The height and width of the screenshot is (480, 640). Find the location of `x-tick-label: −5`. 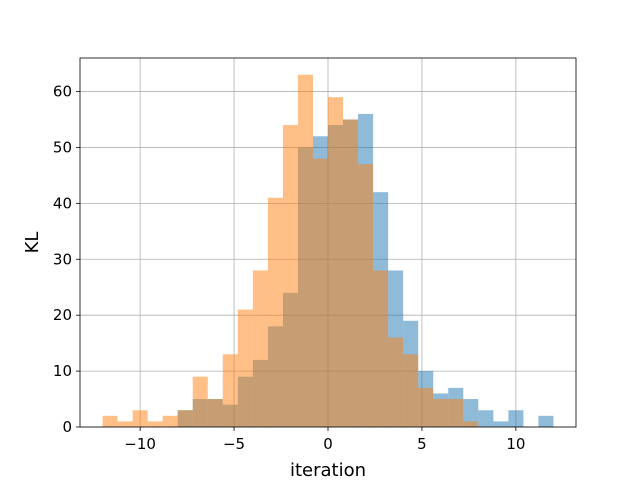

x-tick-label: −5 is located at coordinates (234, 444).